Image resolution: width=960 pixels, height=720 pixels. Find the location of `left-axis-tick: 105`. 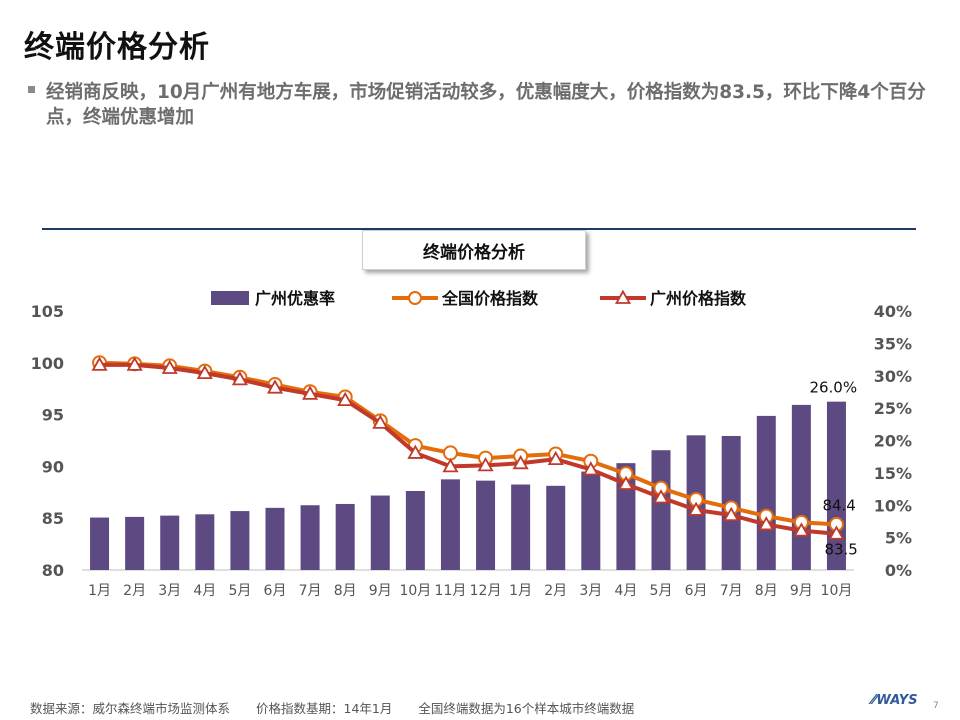

left-axis-tick: 105 is located at coordinates (47, 311).